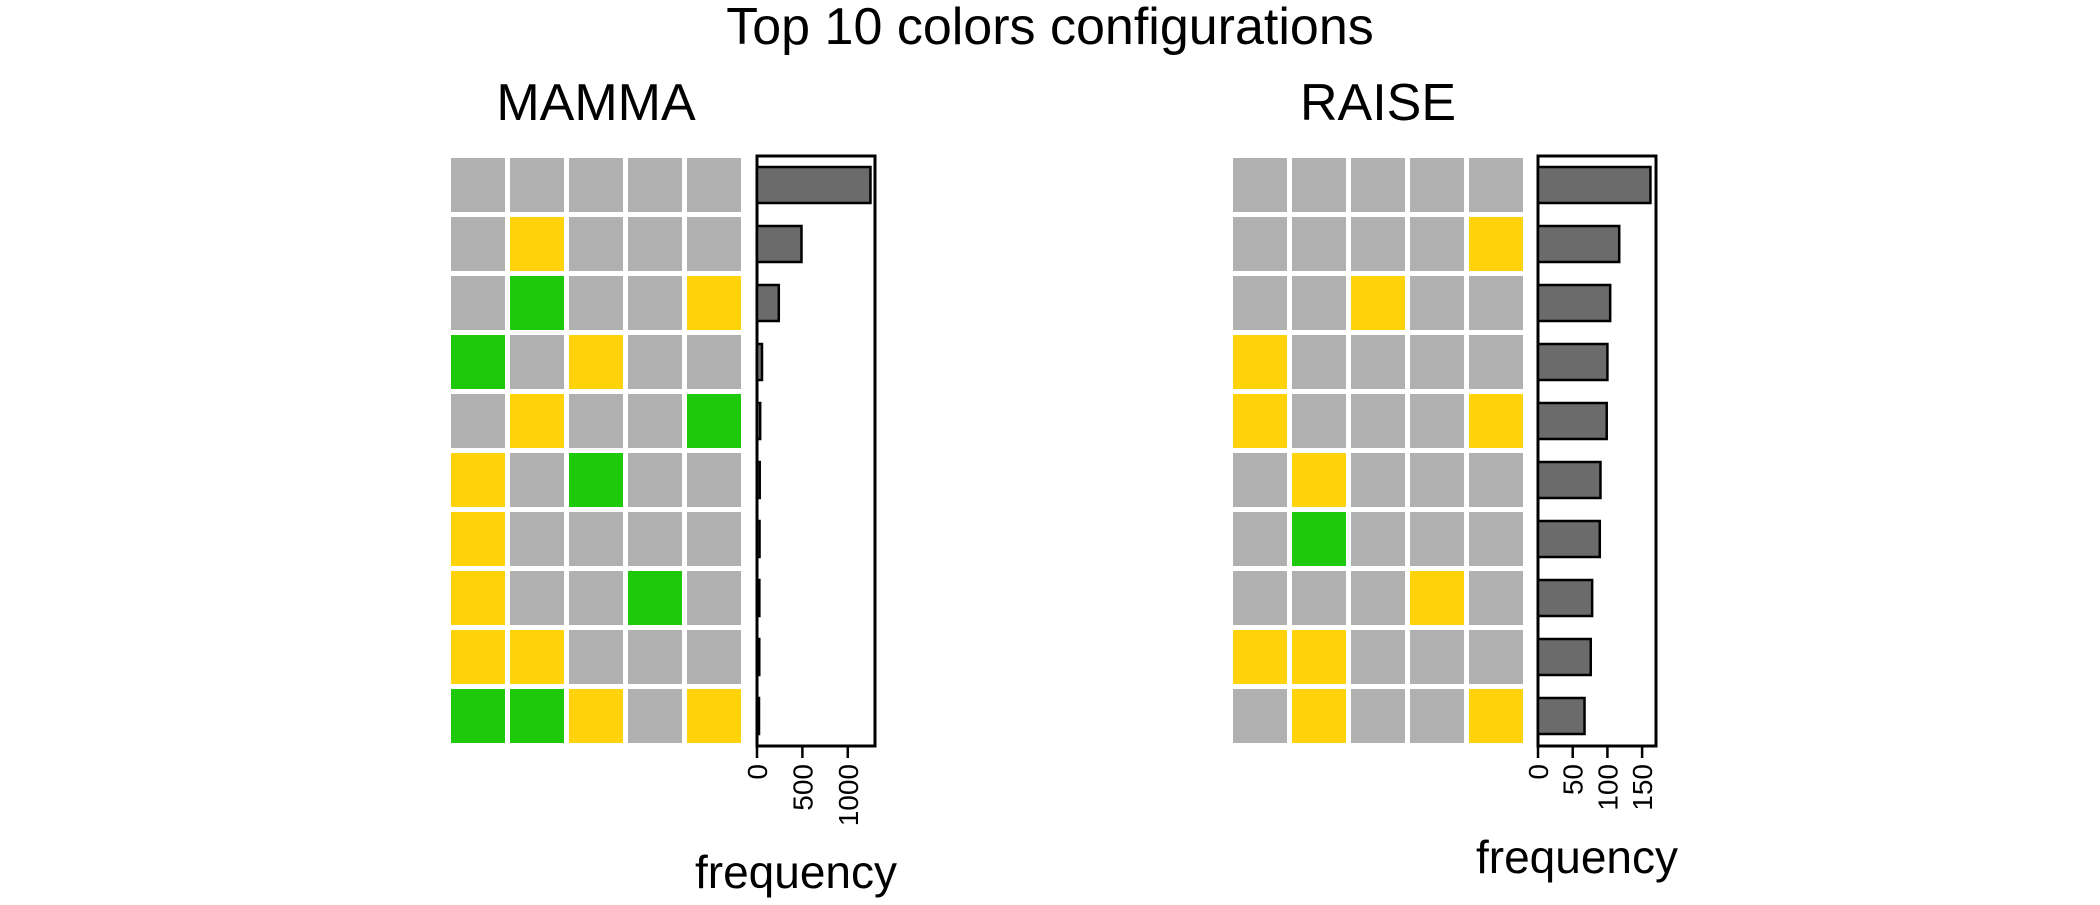 The image size is (2100, 905). Describe the element at coordinates (1573, 779) in the screenshot. I see `x-tick-label: 50` at that location.